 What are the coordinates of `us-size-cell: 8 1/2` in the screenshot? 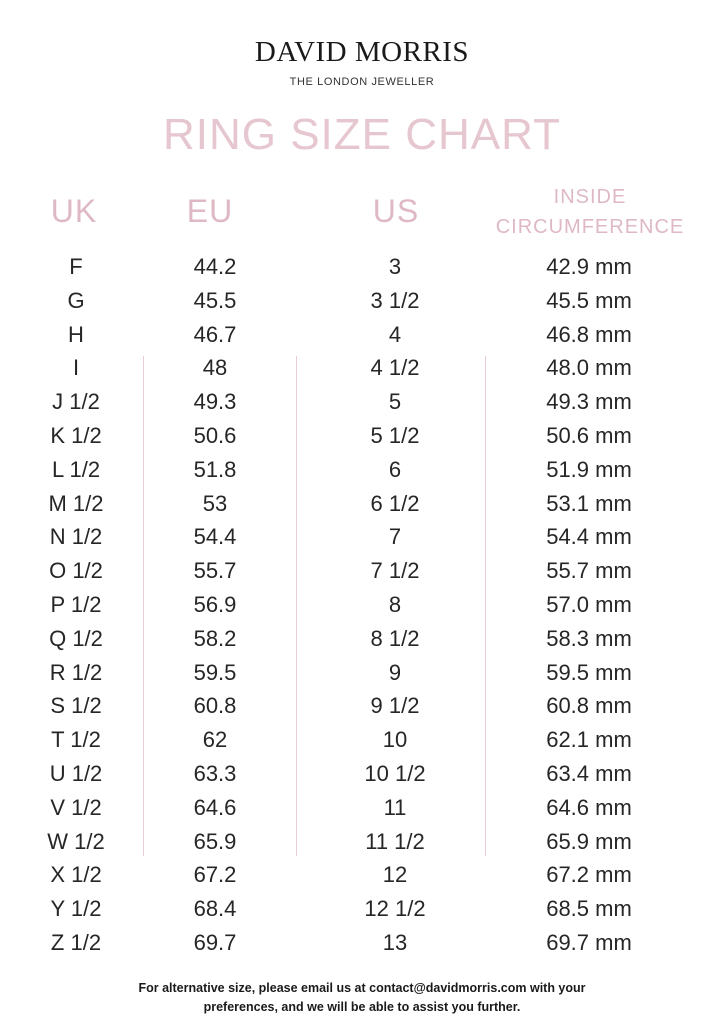 It's located at (395, 638).